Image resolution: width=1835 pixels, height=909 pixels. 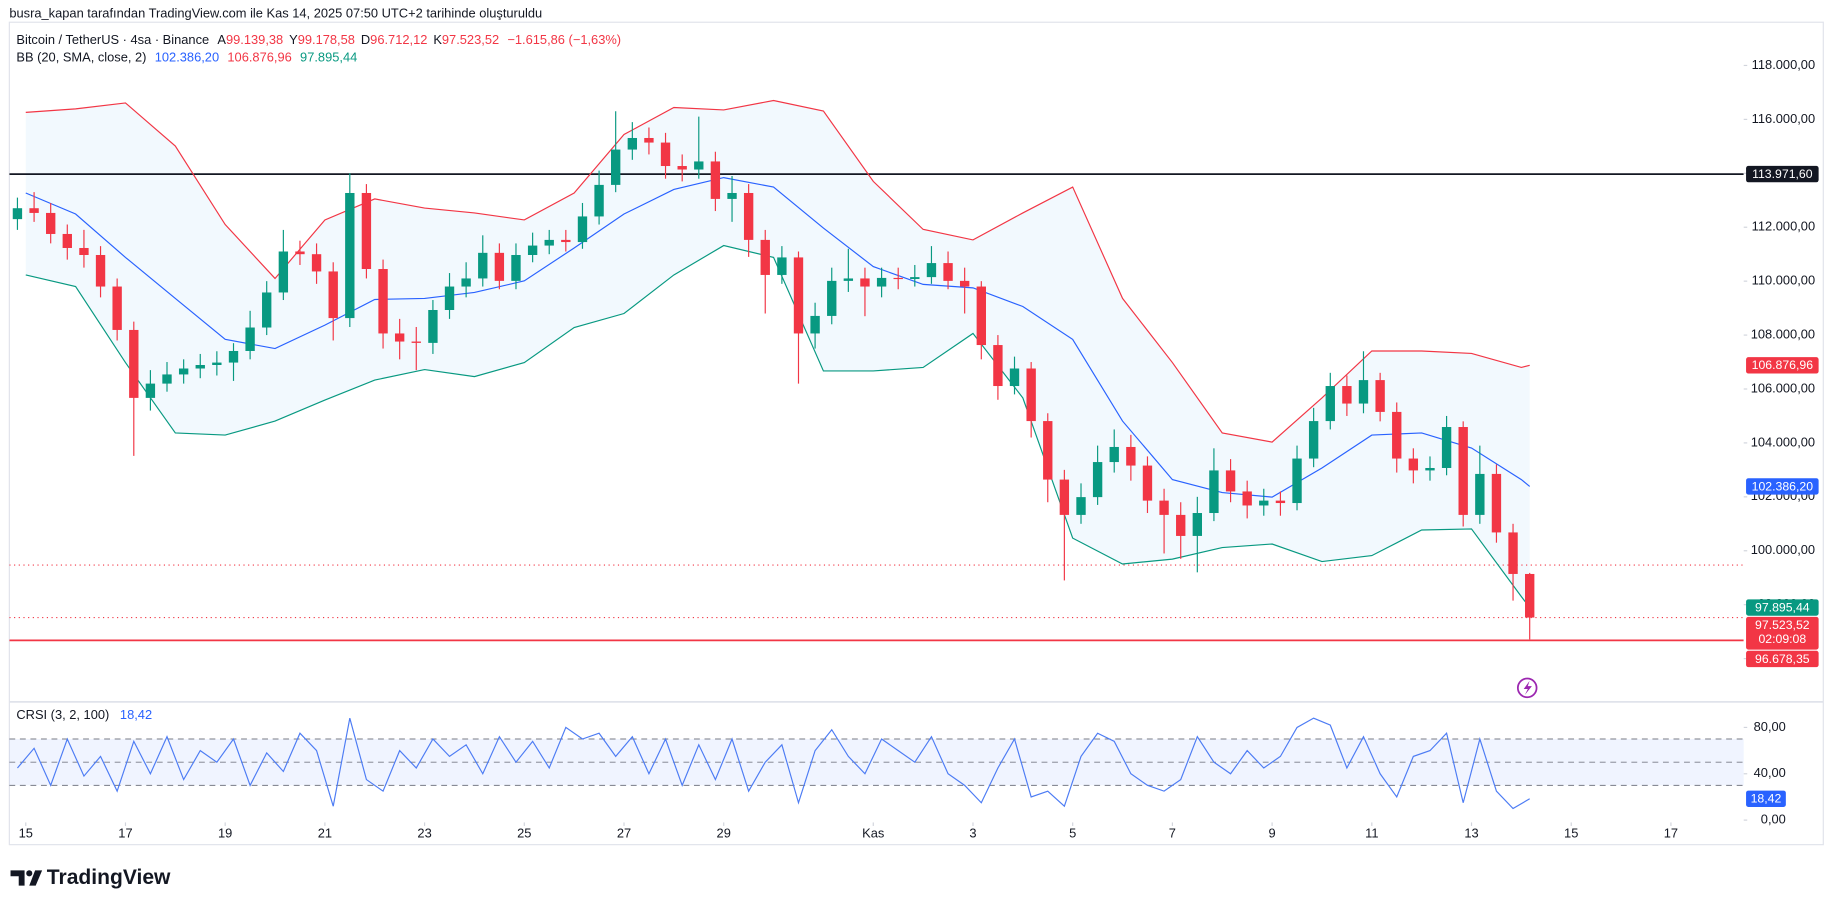 What do you see at coordinates (1783, 333) in the screenshot?
I see `y-tick-label: 108.000,00` at bounding box center [1783, 333].